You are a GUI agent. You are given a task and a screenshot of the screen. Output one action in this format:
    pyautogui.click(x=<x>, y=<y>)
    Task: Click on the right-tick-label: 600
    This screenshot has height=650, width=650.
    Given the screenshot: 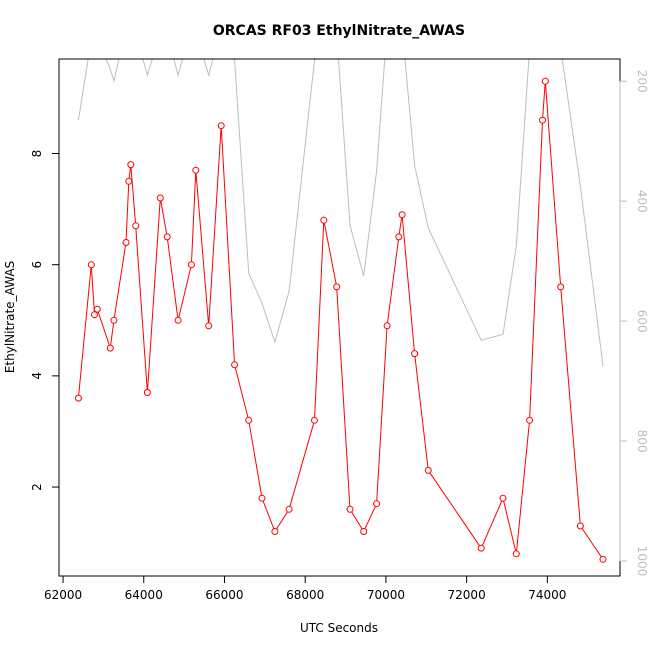 What is the action you would take?
    pyautogui.click(x=642, y=321)
    